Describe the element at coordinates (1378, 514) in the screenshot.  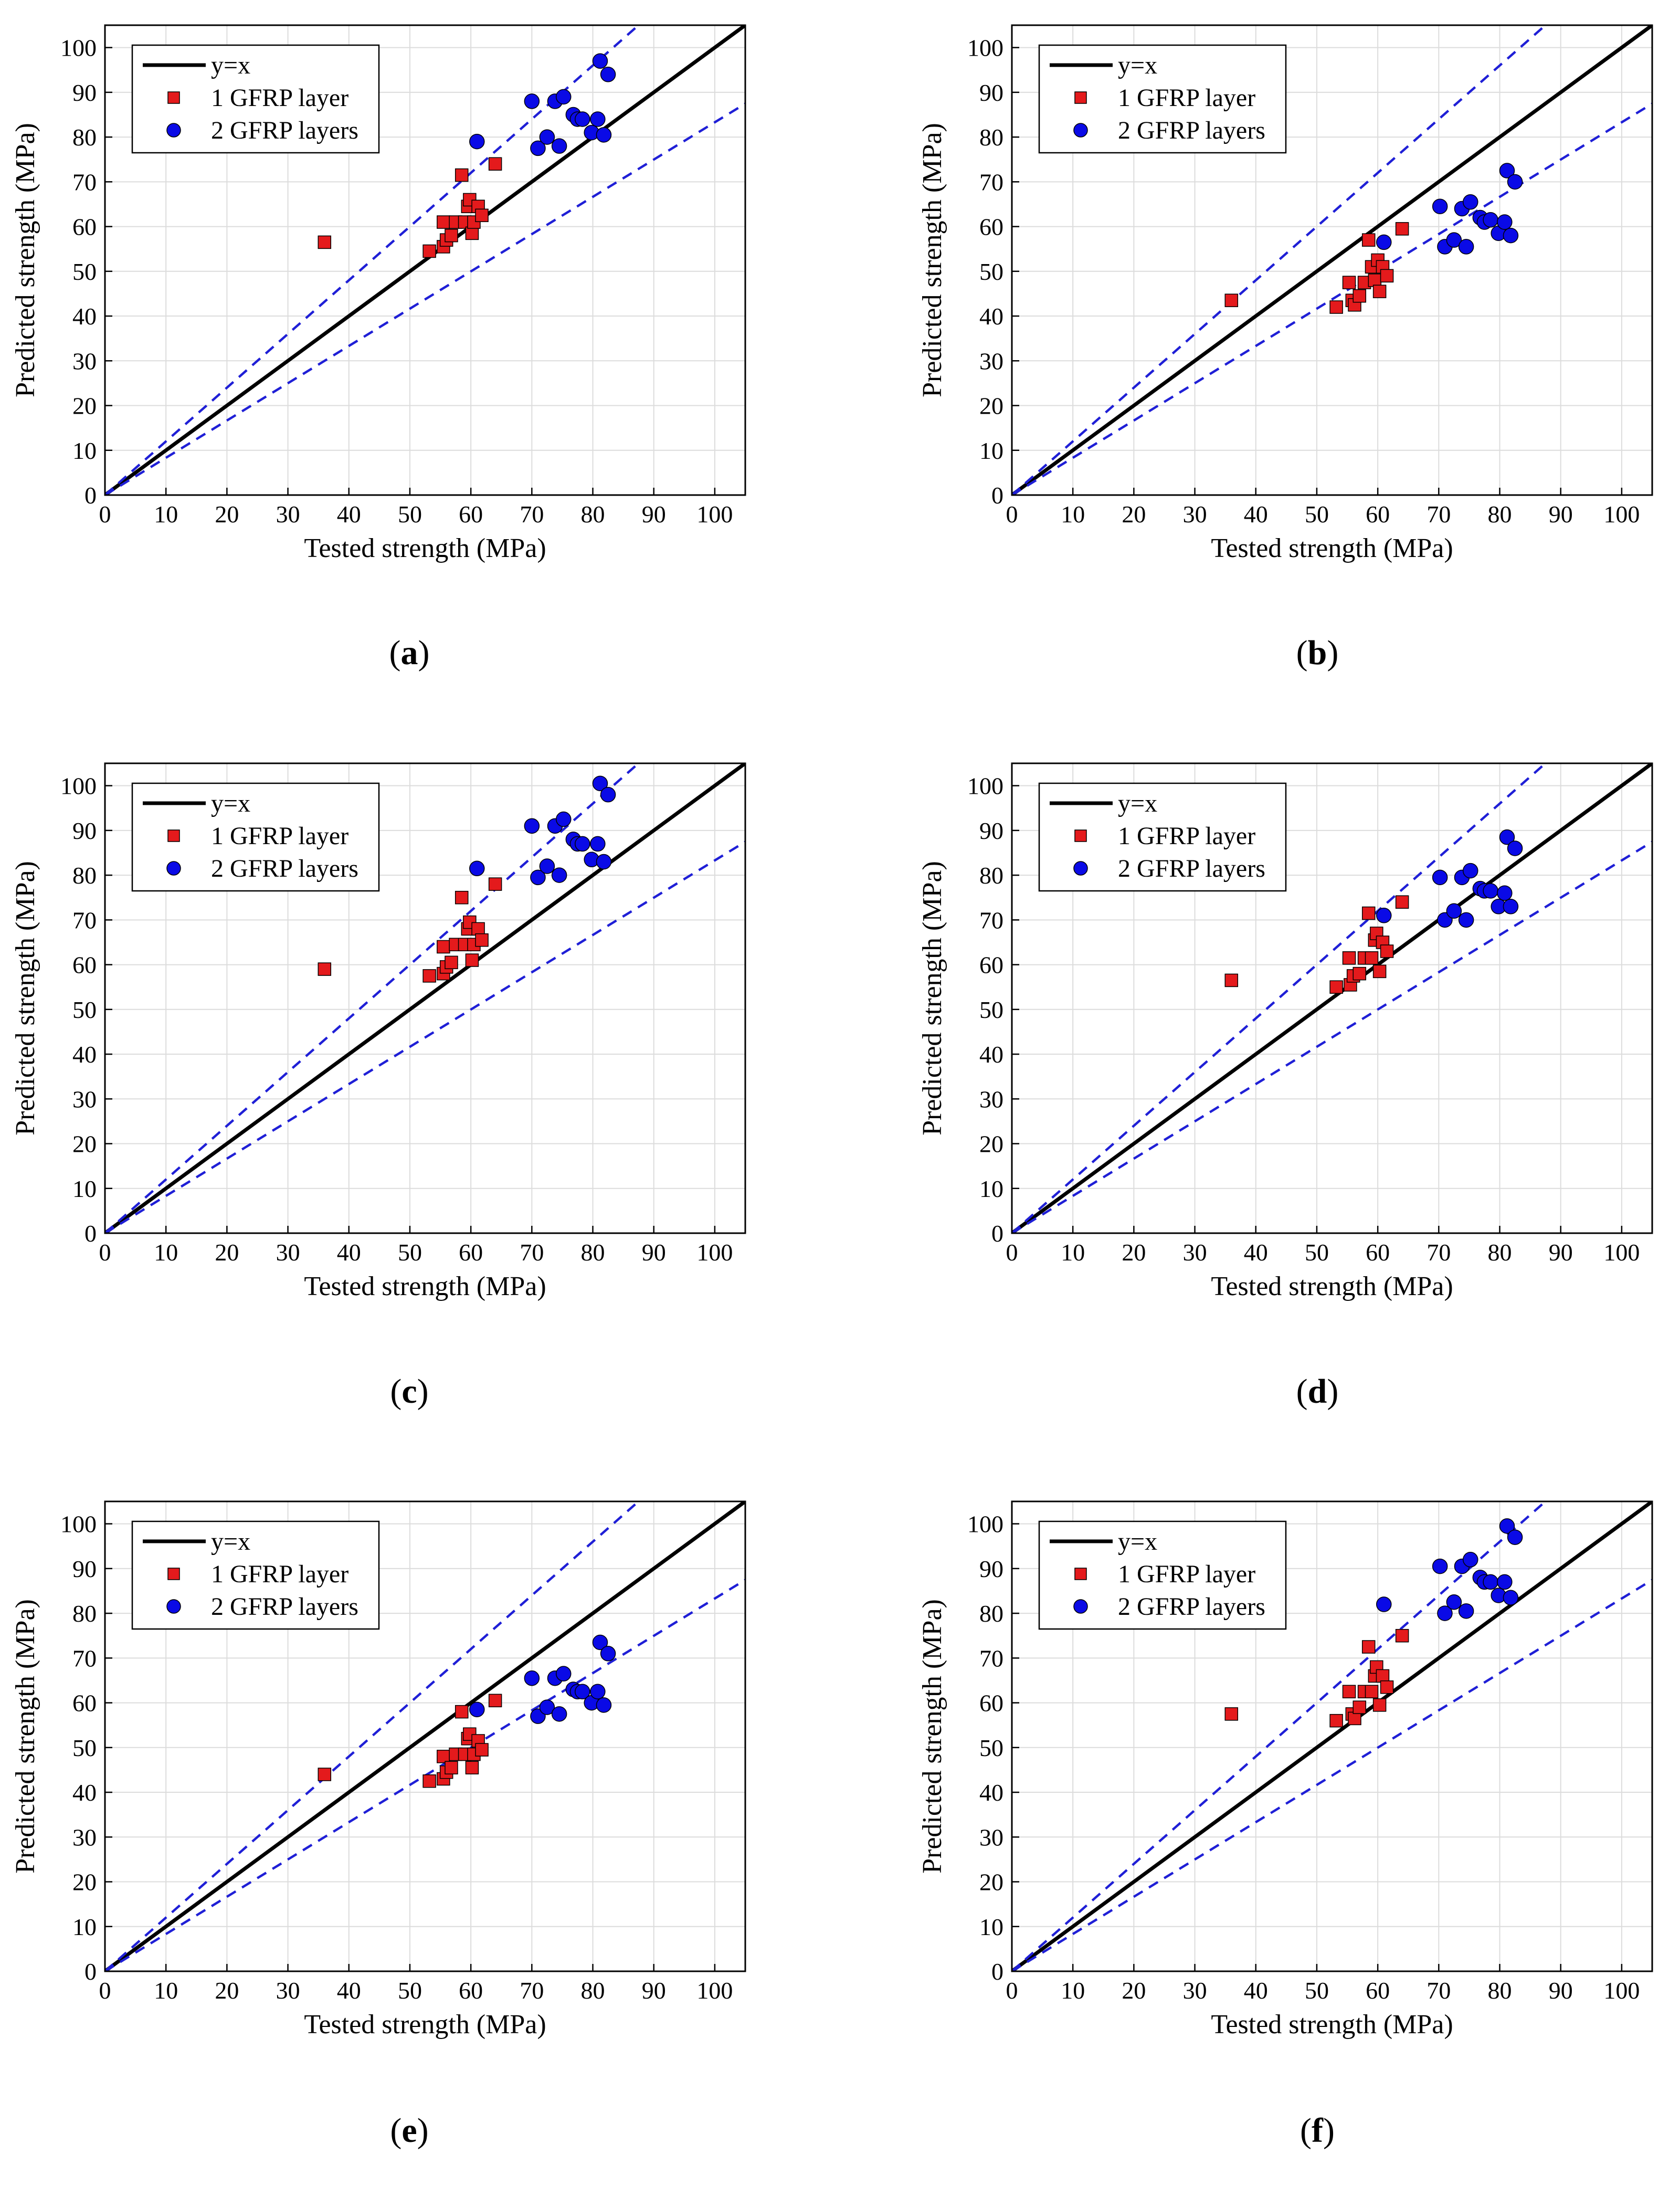
I see `x-tick-label: 60` at that location.